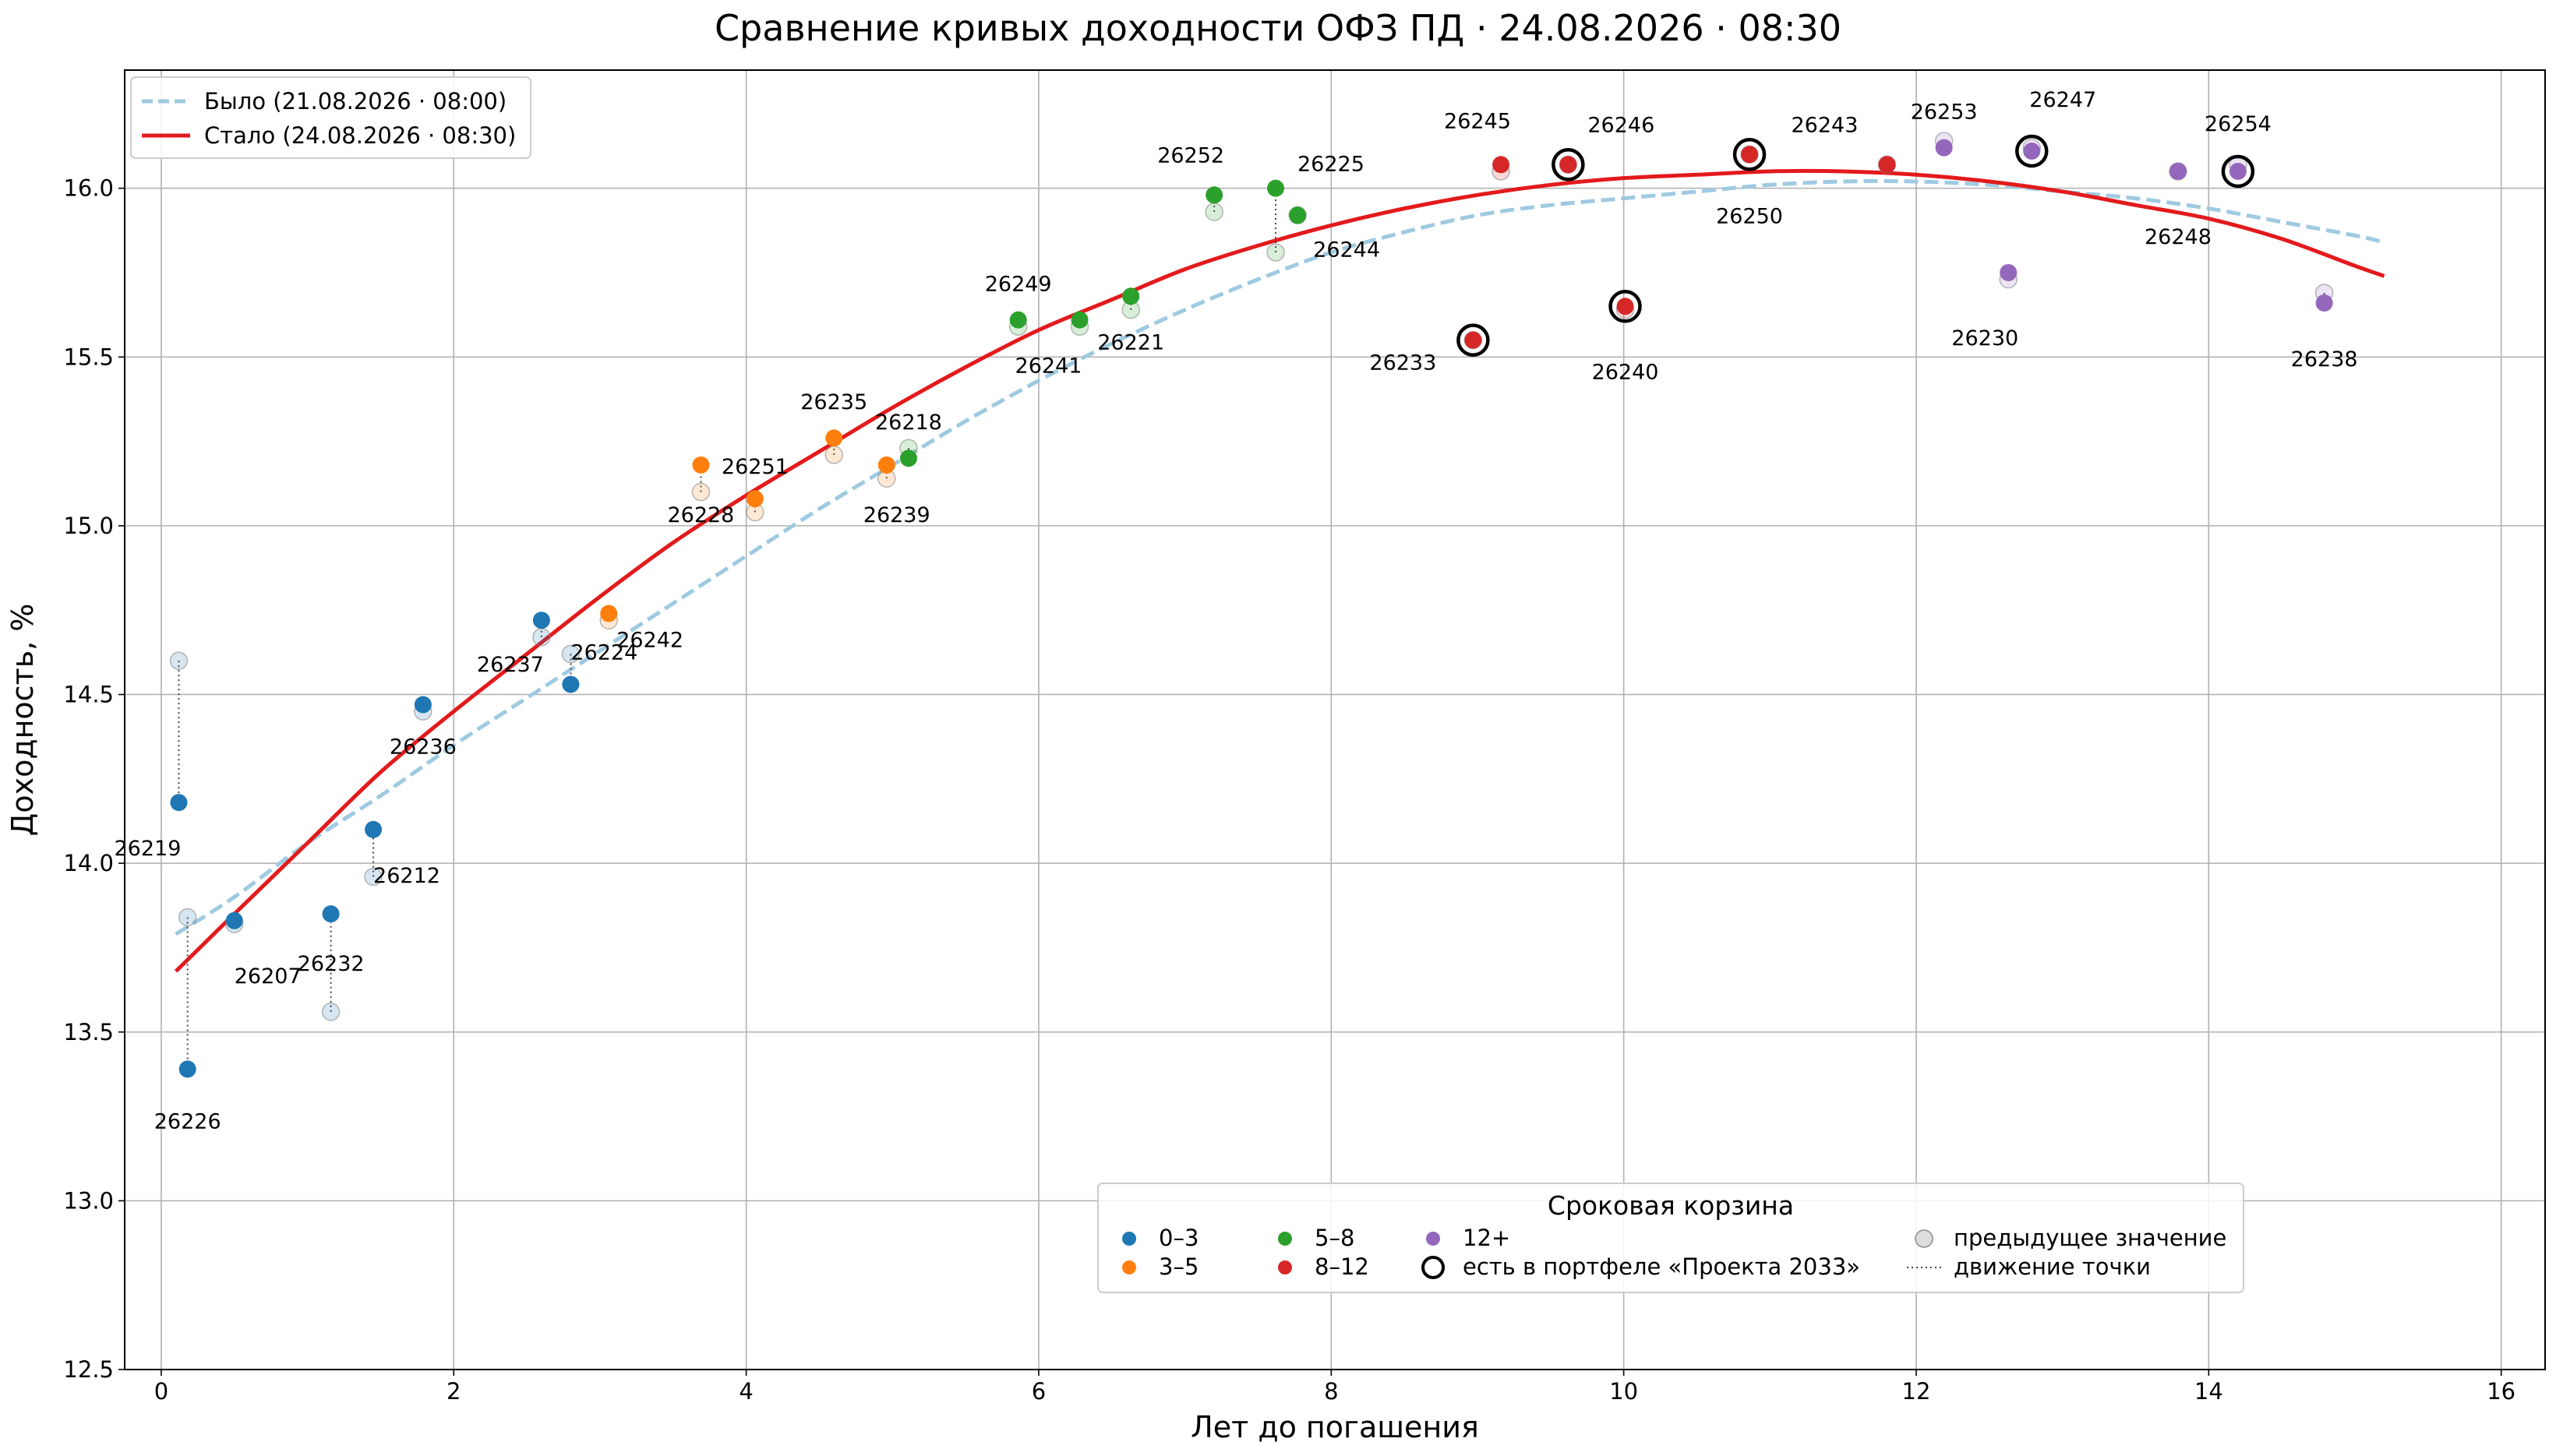  Describe the element at coordinates (833, 402) in the screenshot. I see `point-label: 26235` at that location.